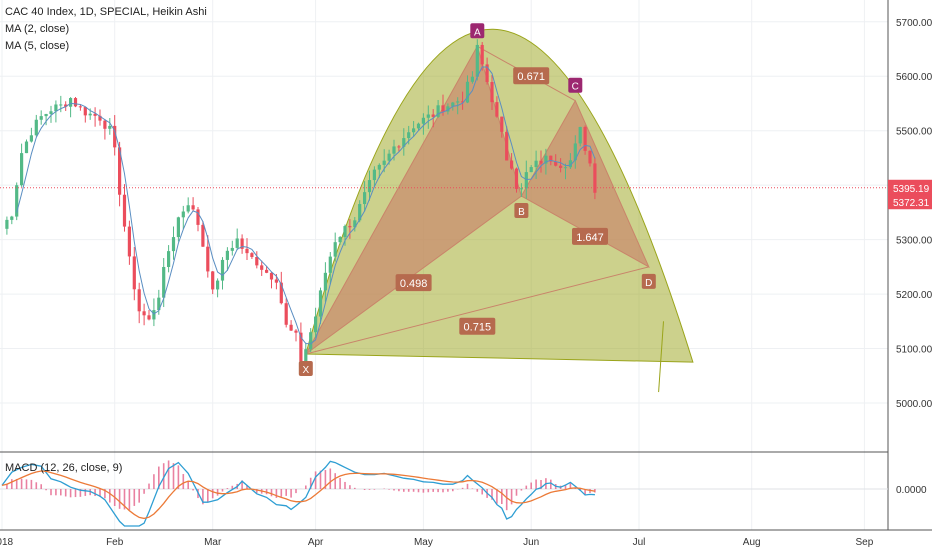  I want to click on x-tick-label: May, so click(423, 542).